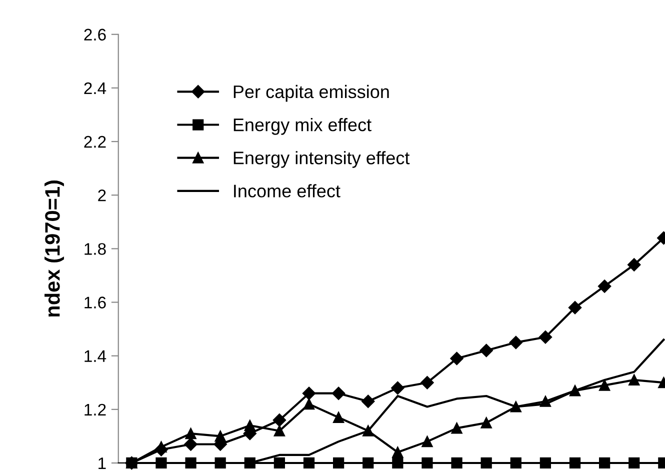 The image size is (665, 471). What do you see at coordinates (287, 191) in the screenshot?
I see `legend-label: Income effect` at bounding box center [287, 191].